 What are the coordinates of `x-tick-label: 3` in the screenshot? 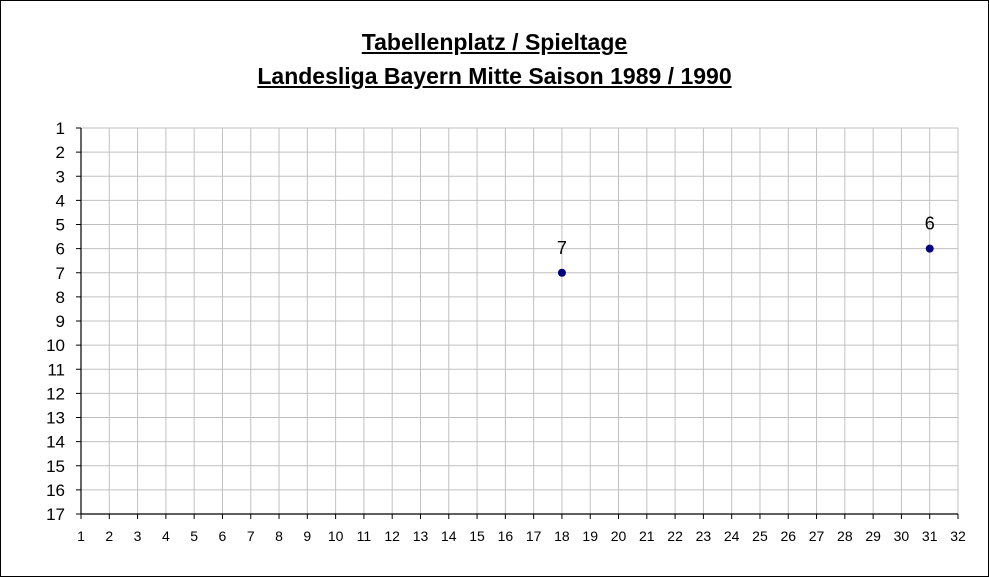 It's located at (138, 536).